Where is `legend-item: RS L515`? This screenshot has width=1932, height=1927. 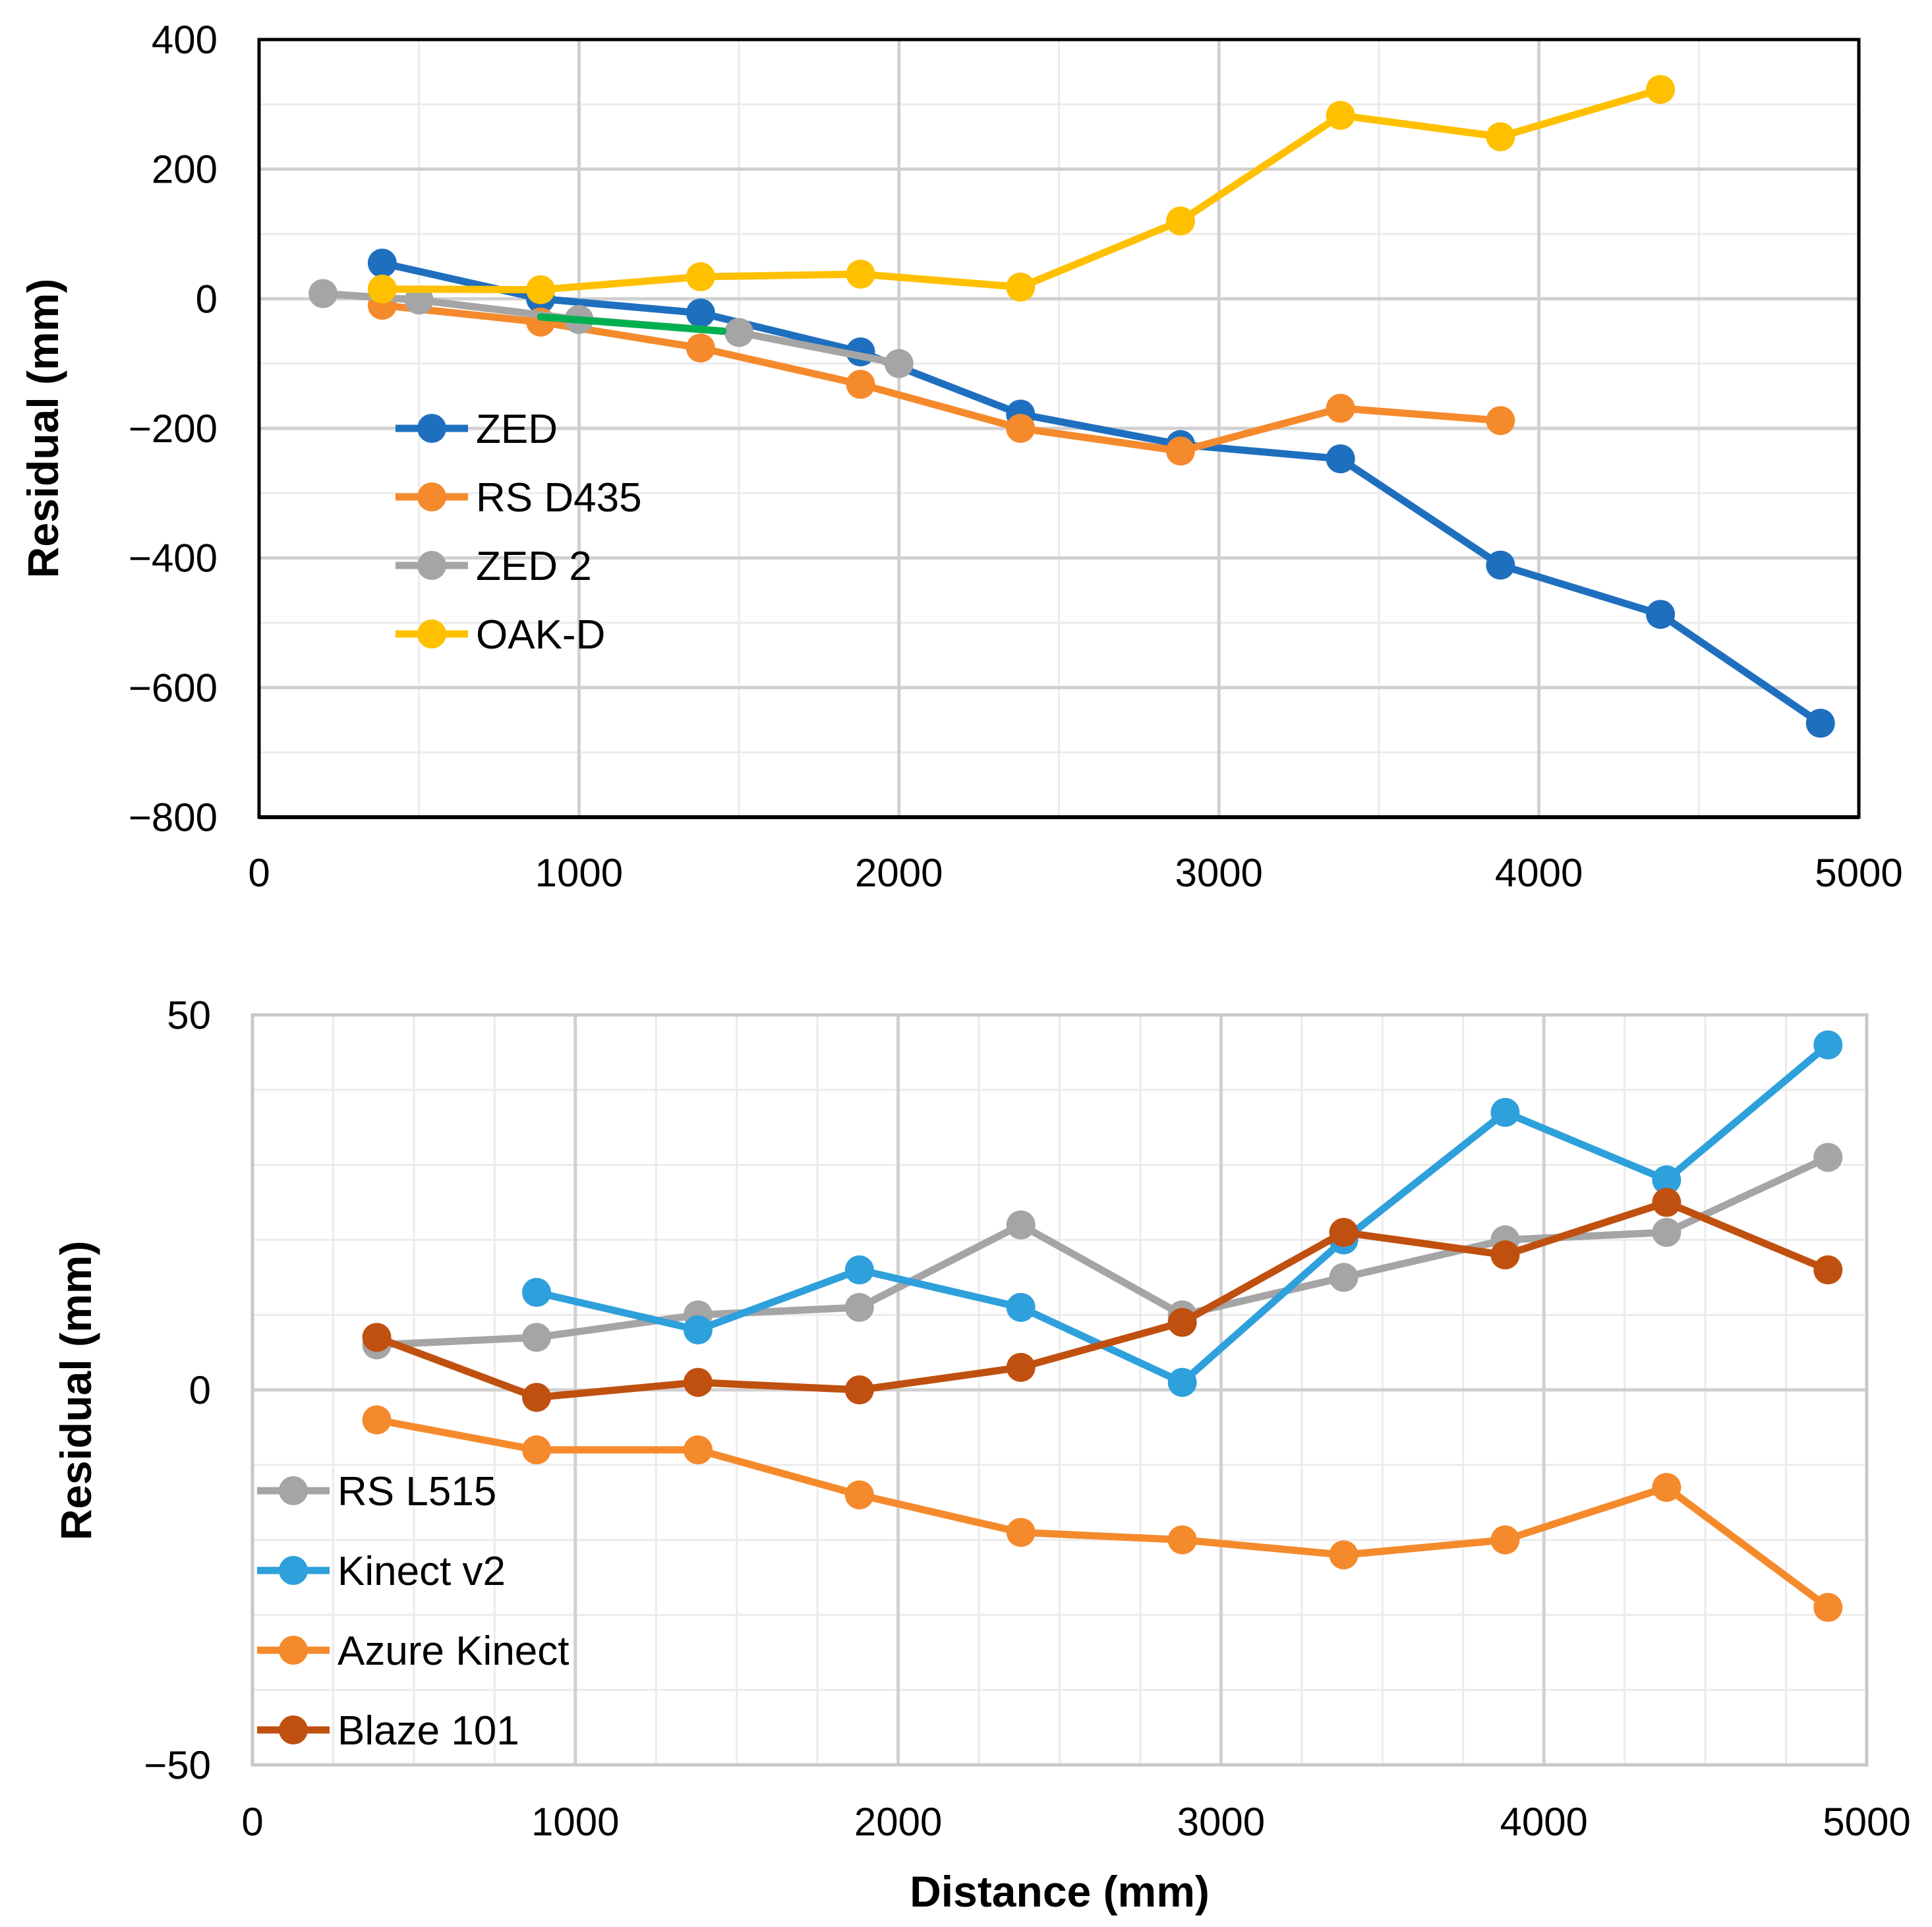 legend-item: RS L515 is located at coordinates (376, 1491).